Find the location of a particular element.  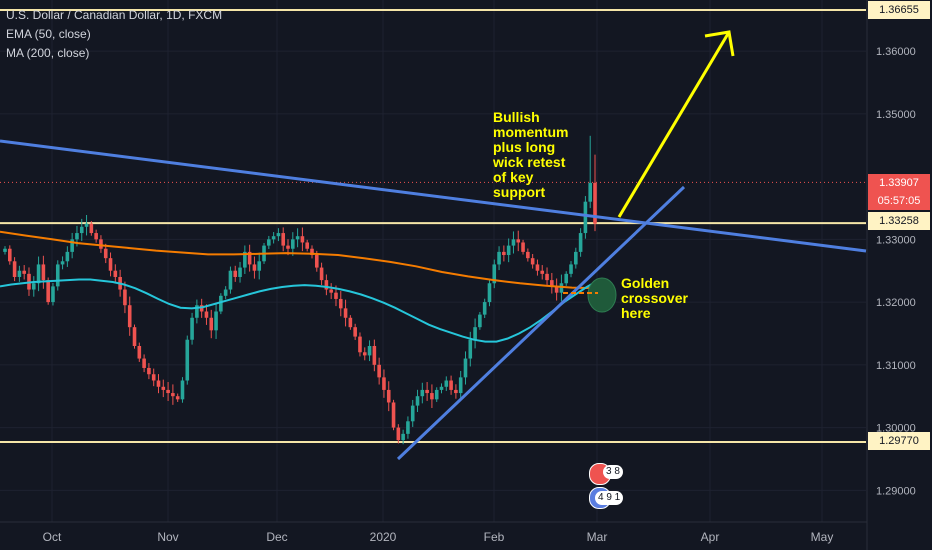

annotation-line: Golden is located at coordinates (645, 283).